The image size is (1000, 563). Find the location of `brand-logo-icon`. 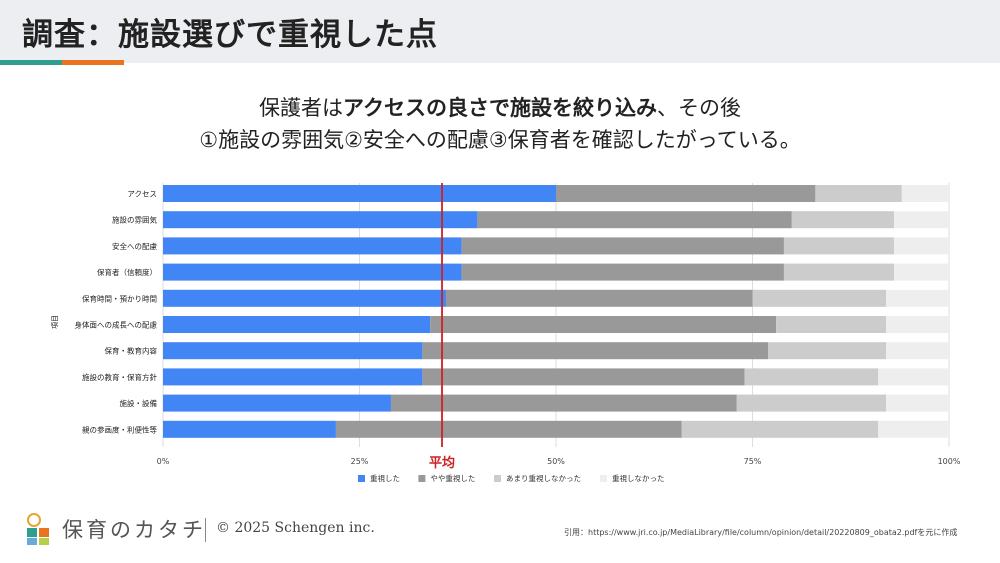

brand-logo-icon is located at coordinates (38, 529).